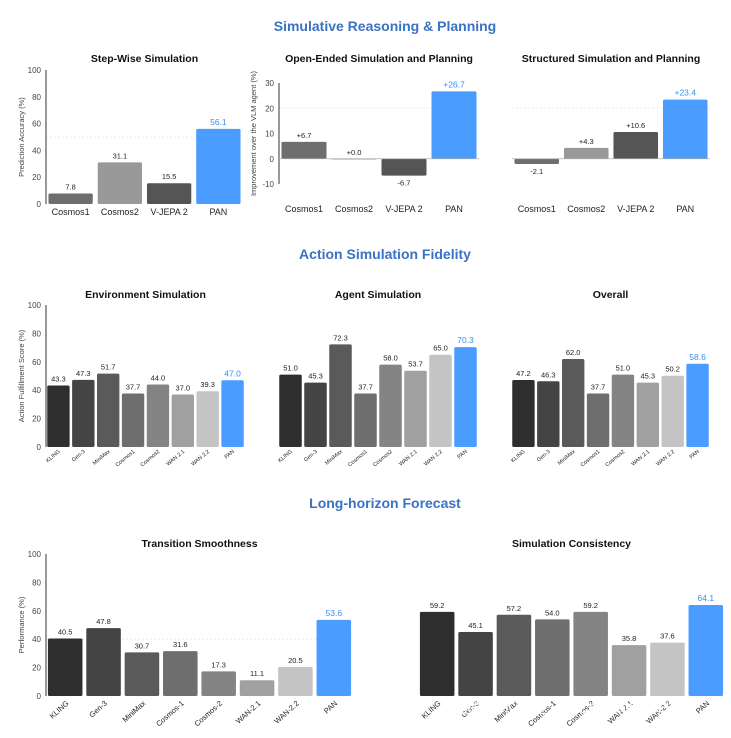  What do you see at coordinates (440, 348) in the screenshot?
I see `data-label: 65.0` at bounding box center [440, 348].